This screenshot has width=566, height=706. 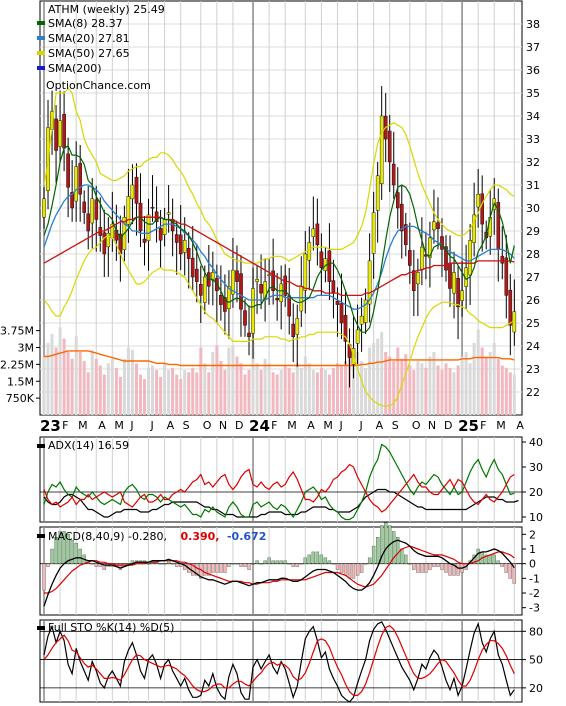 What do you see at coordinates (98, 85) in the screenshot?
I see `watermark: OptionChance.com` at bounding box center [98, 85].